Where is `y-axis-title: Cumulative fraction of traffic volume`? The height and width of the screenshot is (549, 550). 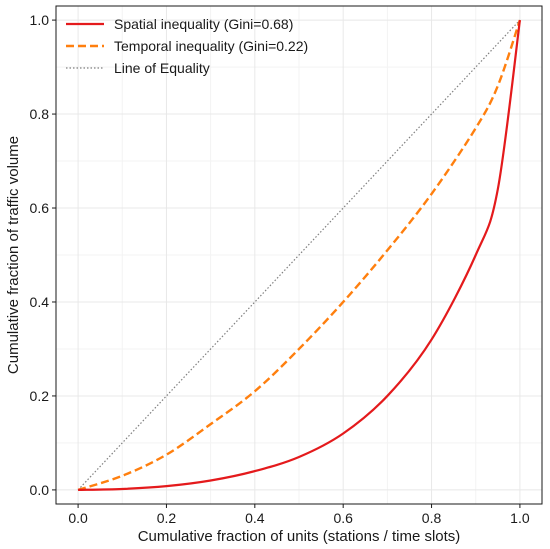 y-axis-title: Cumulative fraction of traffic volume is located at coordinates (13, 255).